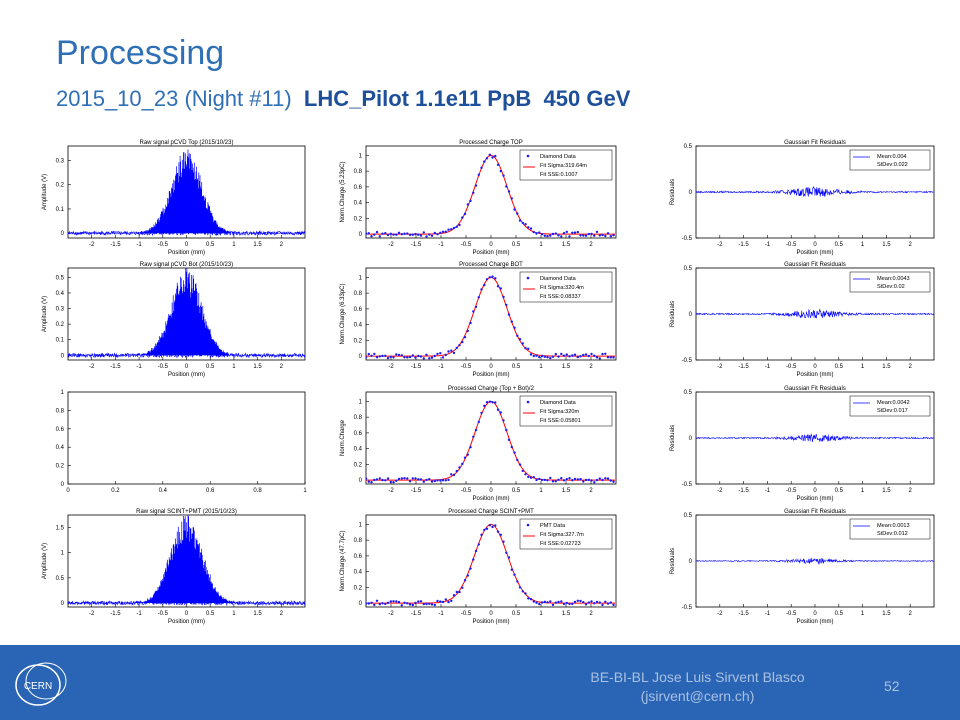 The width and height of the screenshot is (960, 720). Describe the element at coordinates (343, 560) in the screenshot. I see `y-axis-label: Norm.Charge (47.7pC)` at that location.